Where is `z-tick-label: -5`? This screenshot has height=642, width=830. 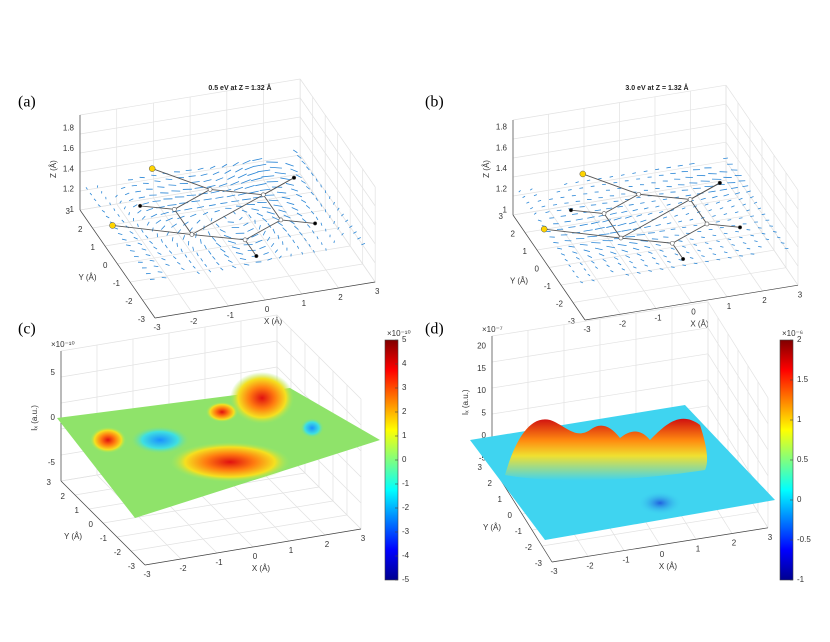 z-tick-label: -5 is located at coordinates (52, 462).